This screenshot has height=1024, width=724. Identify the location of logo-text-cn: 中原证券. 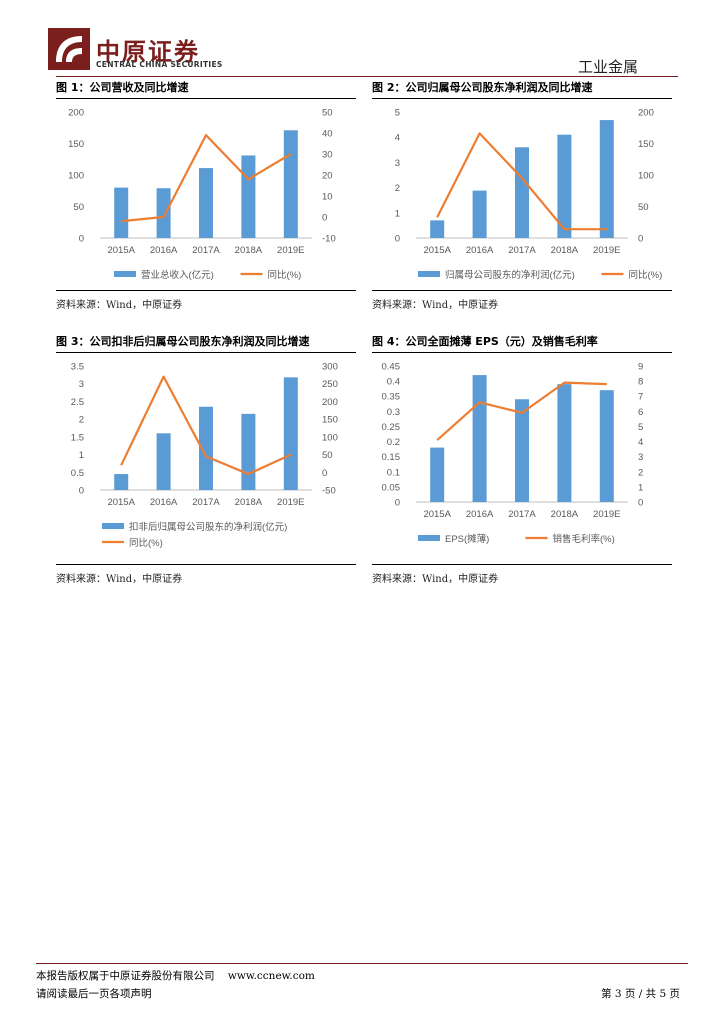
(148, 51).